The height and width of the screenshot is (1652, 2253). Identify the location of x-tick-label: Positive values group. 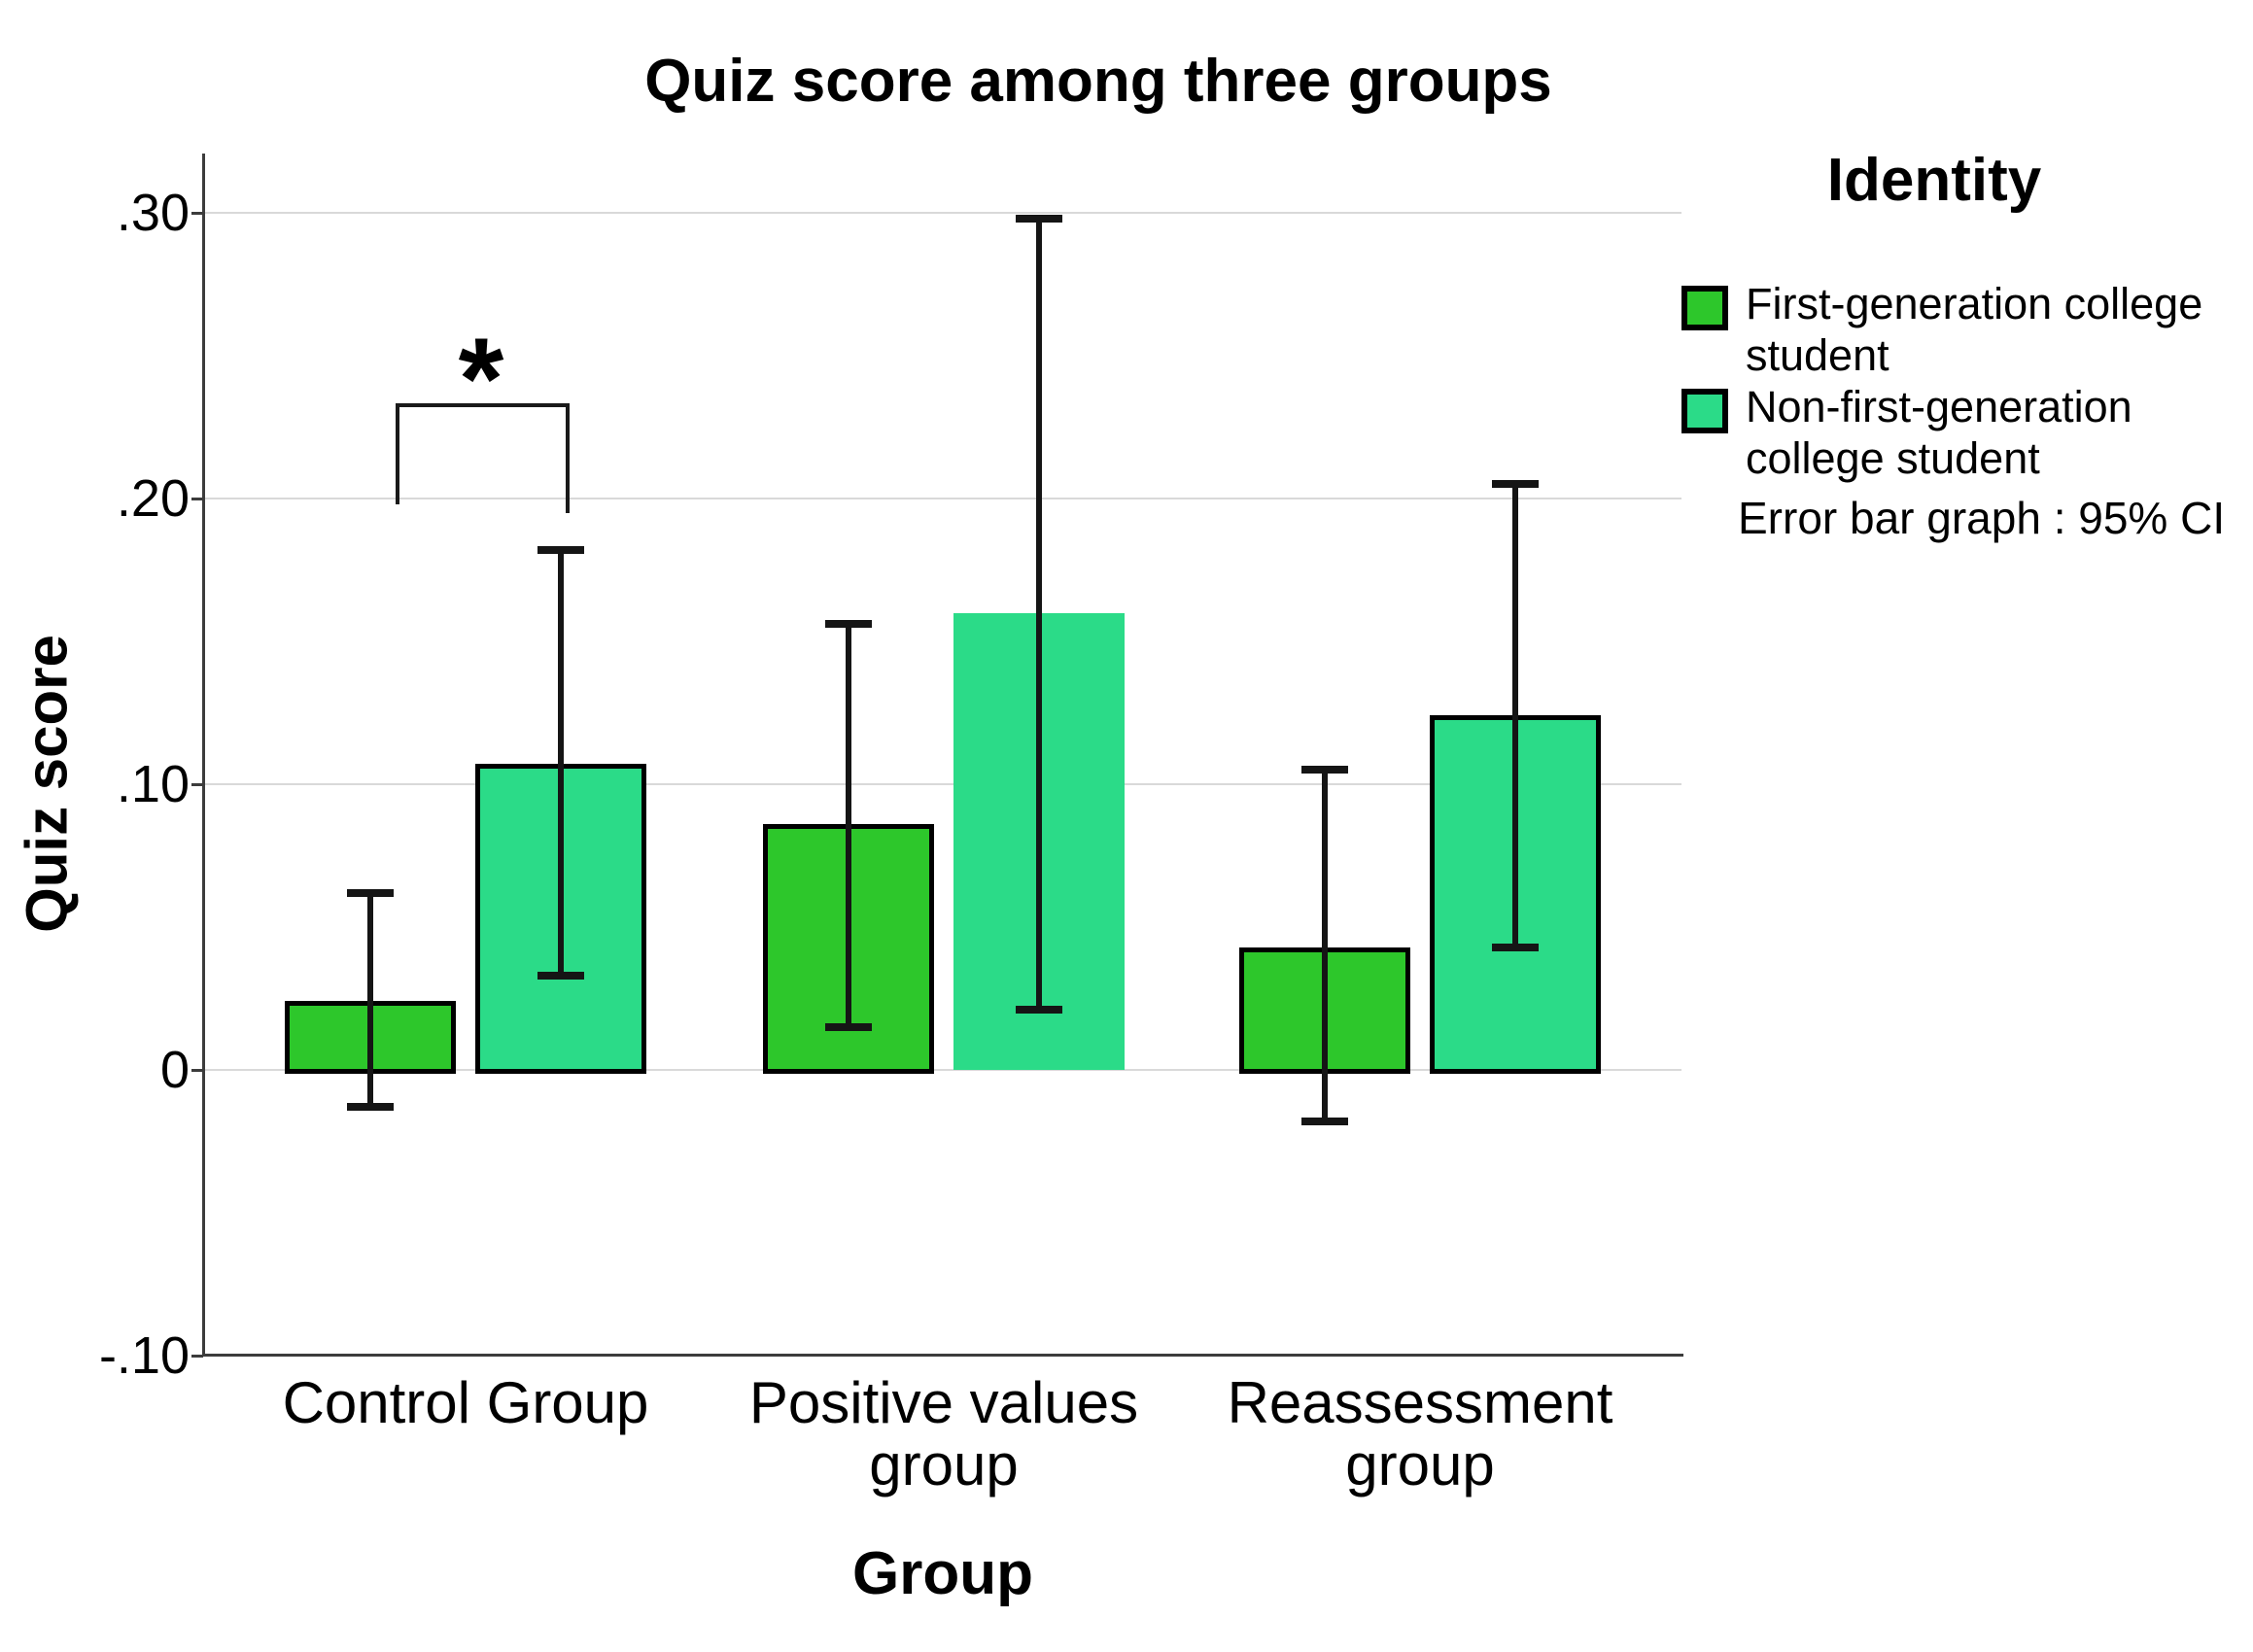
(943, 1433).